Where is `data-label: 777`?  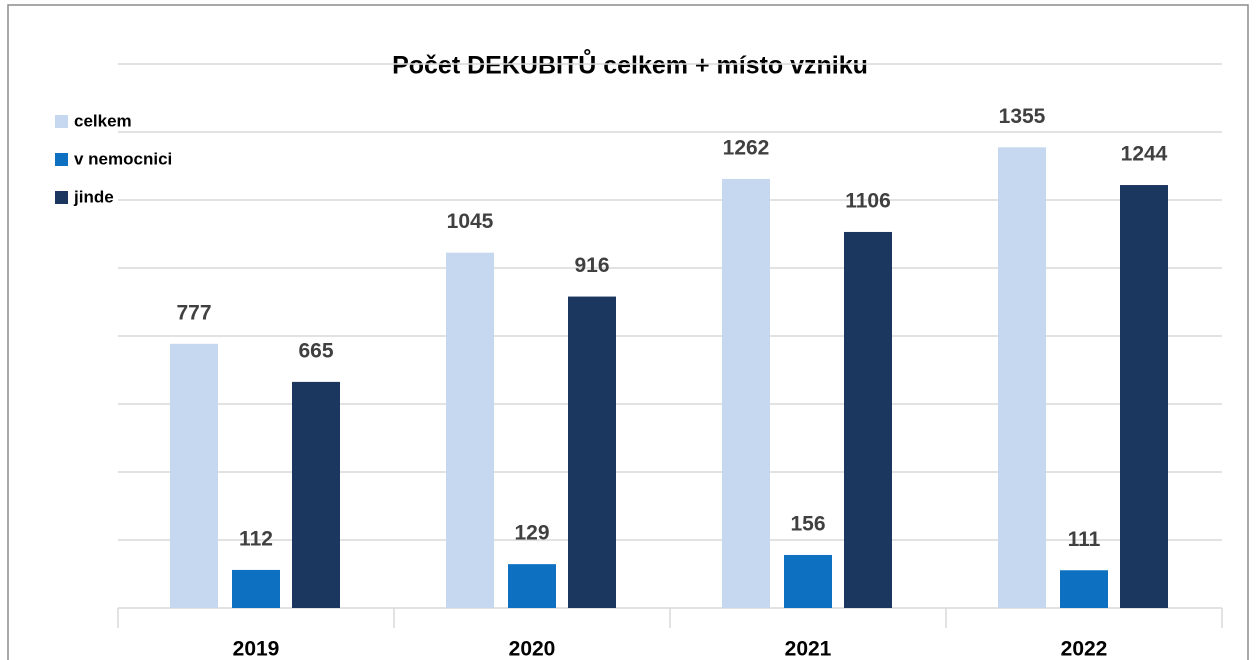
data-label: 777 is located at coordinates (193, 312).